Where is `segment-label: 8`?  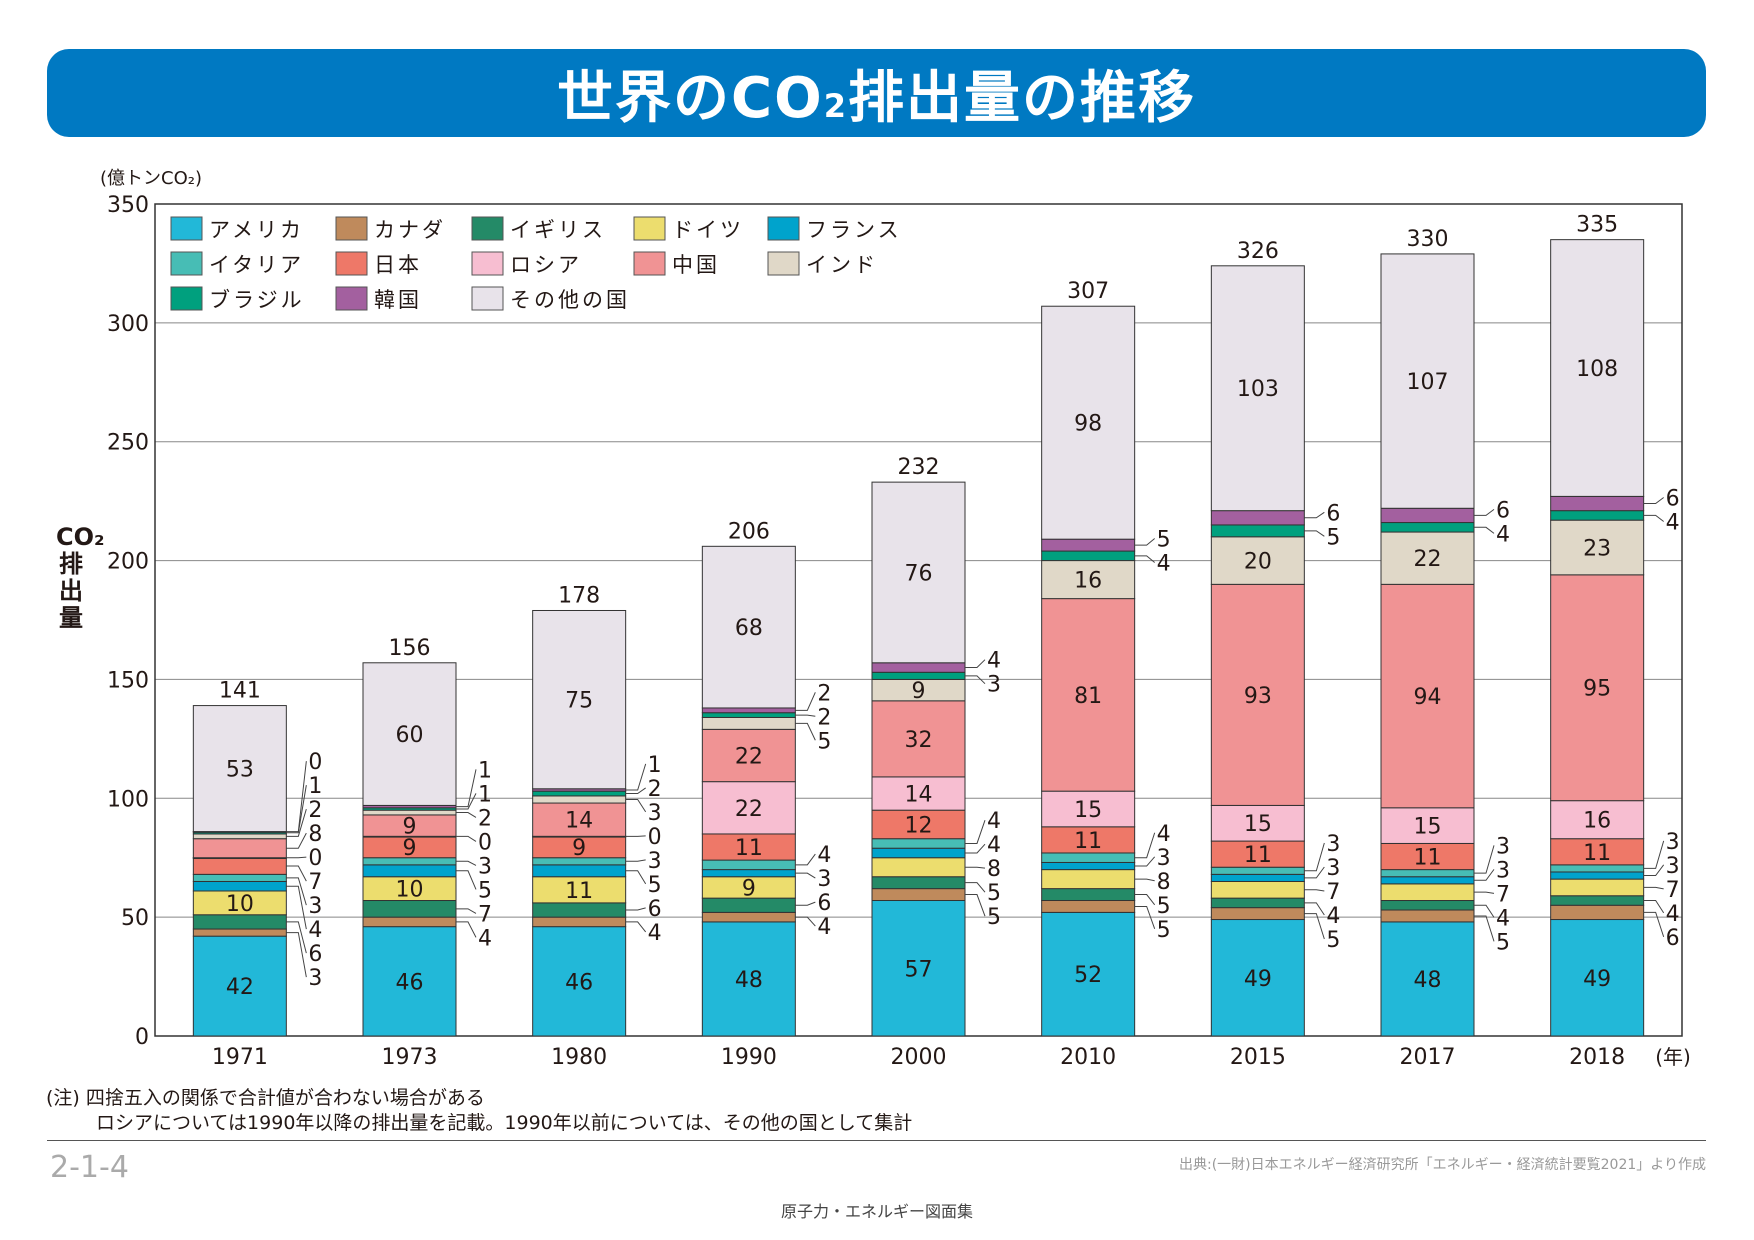
segment-label: 8 is located at coordinates (315, 834).